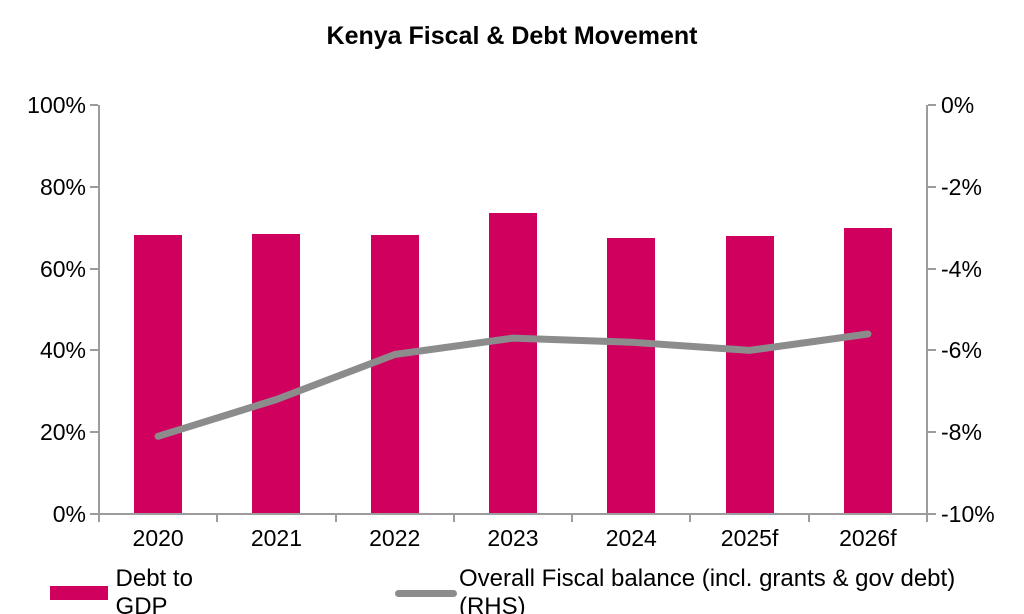 The height and width of the screenshot is (614, 1024). I want to click on bar-2021, so click(276, 374).